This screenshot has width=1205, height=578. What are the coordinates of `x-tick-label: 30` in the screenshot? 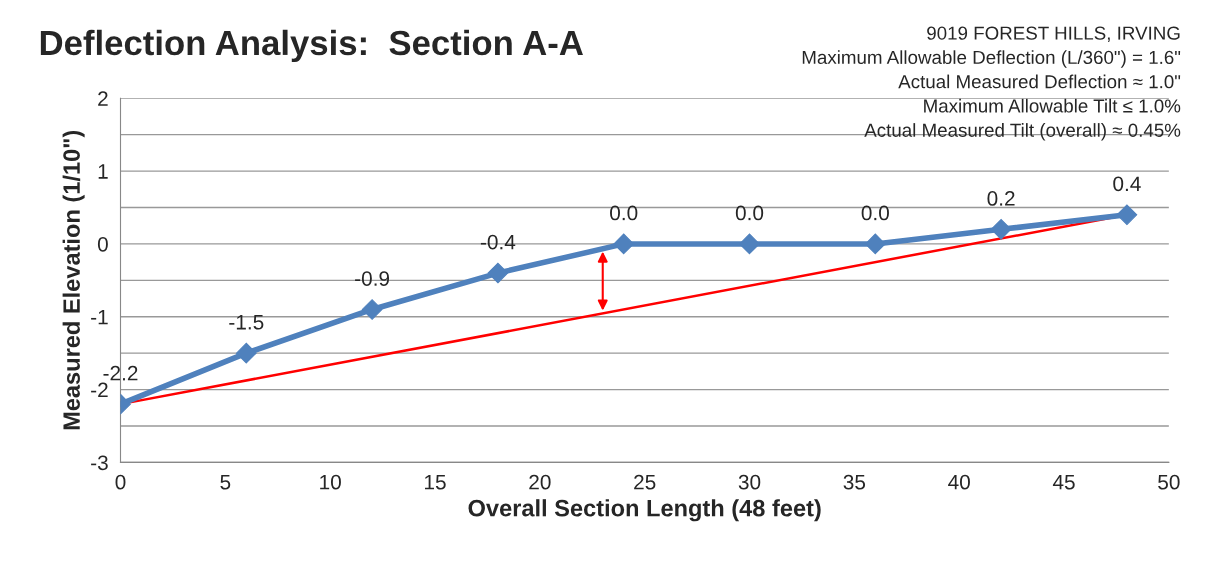 It's located at (749, 482).